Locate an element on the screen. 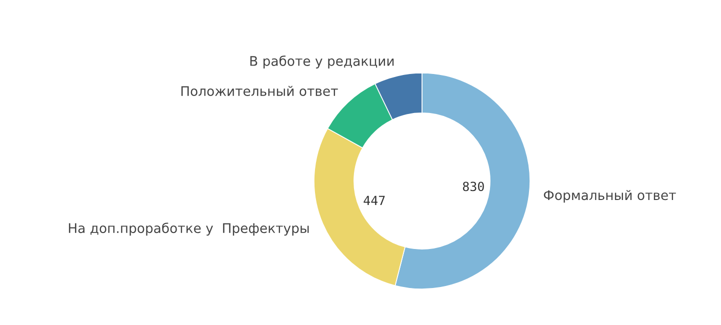 This screenshot has width=721, height=325. slice-label: На доп.проработке у Префектуры is located at coordinates (188, 229).